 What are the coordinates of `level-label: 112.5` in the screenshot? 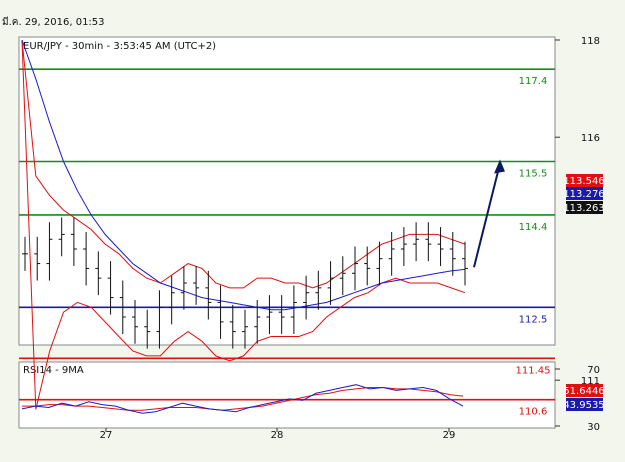 It's located at (533, 319).